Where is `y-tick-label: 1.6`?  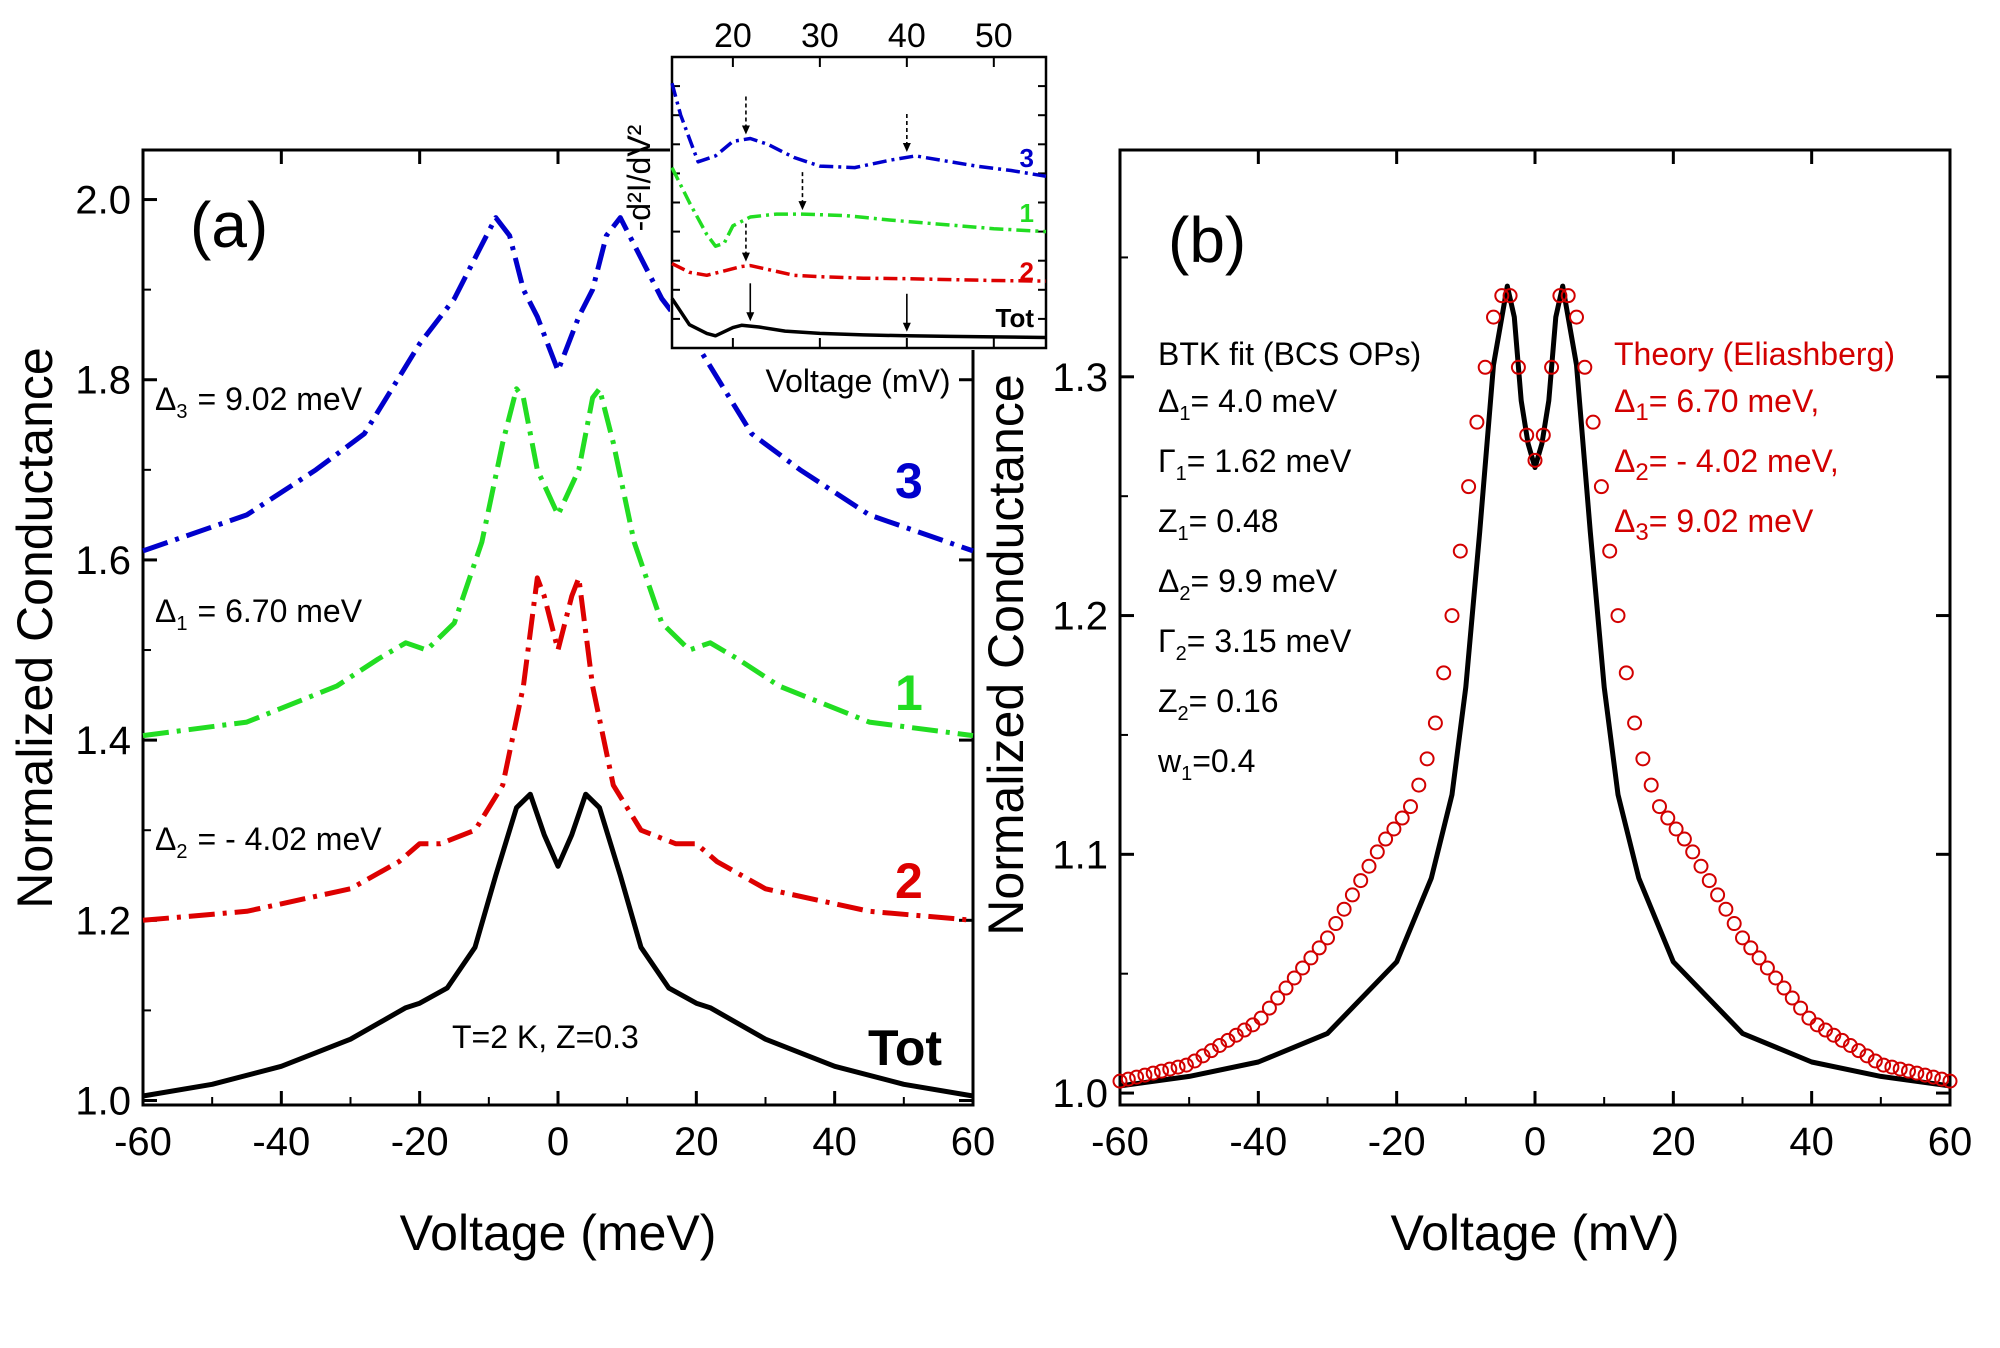
y-tick-label: 1.6 is located at coordinates (103, 561).